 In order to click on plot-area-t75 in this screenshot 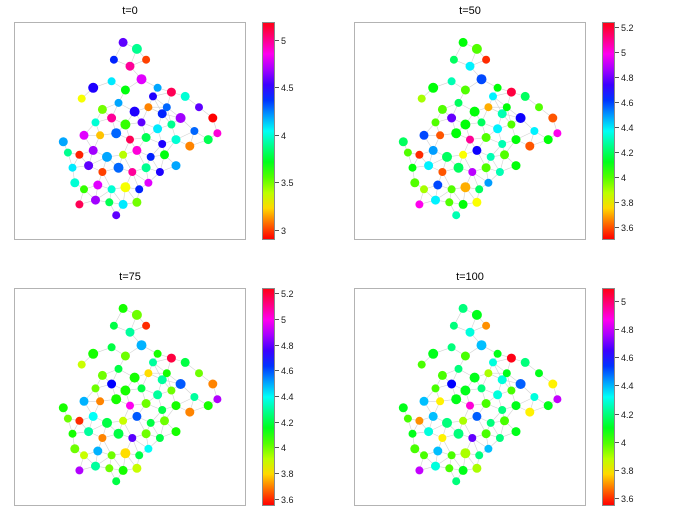, I will do `click(130, 397)`.